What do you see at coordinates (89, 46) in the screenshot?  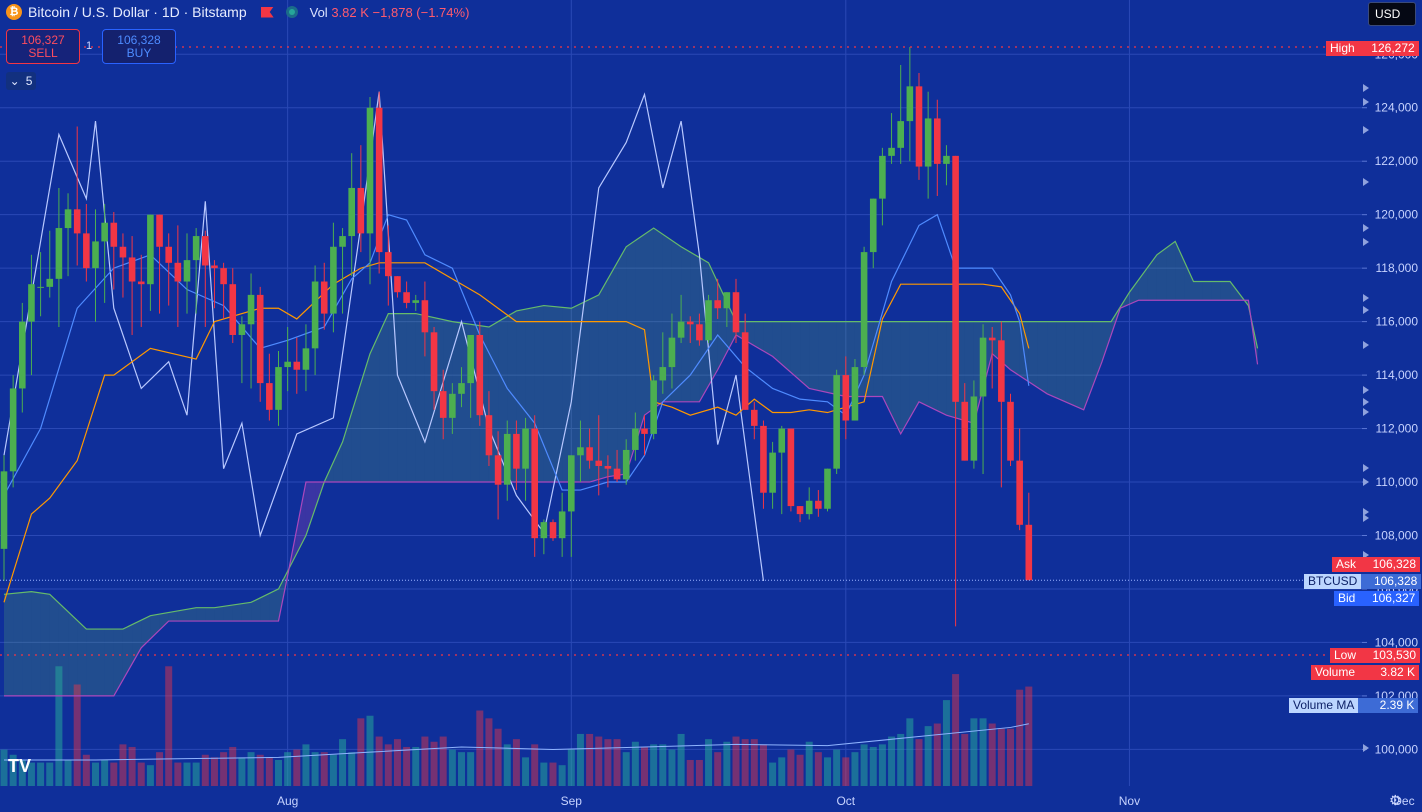 I see `order-quantity: 1` at bounding box center [89, 46].